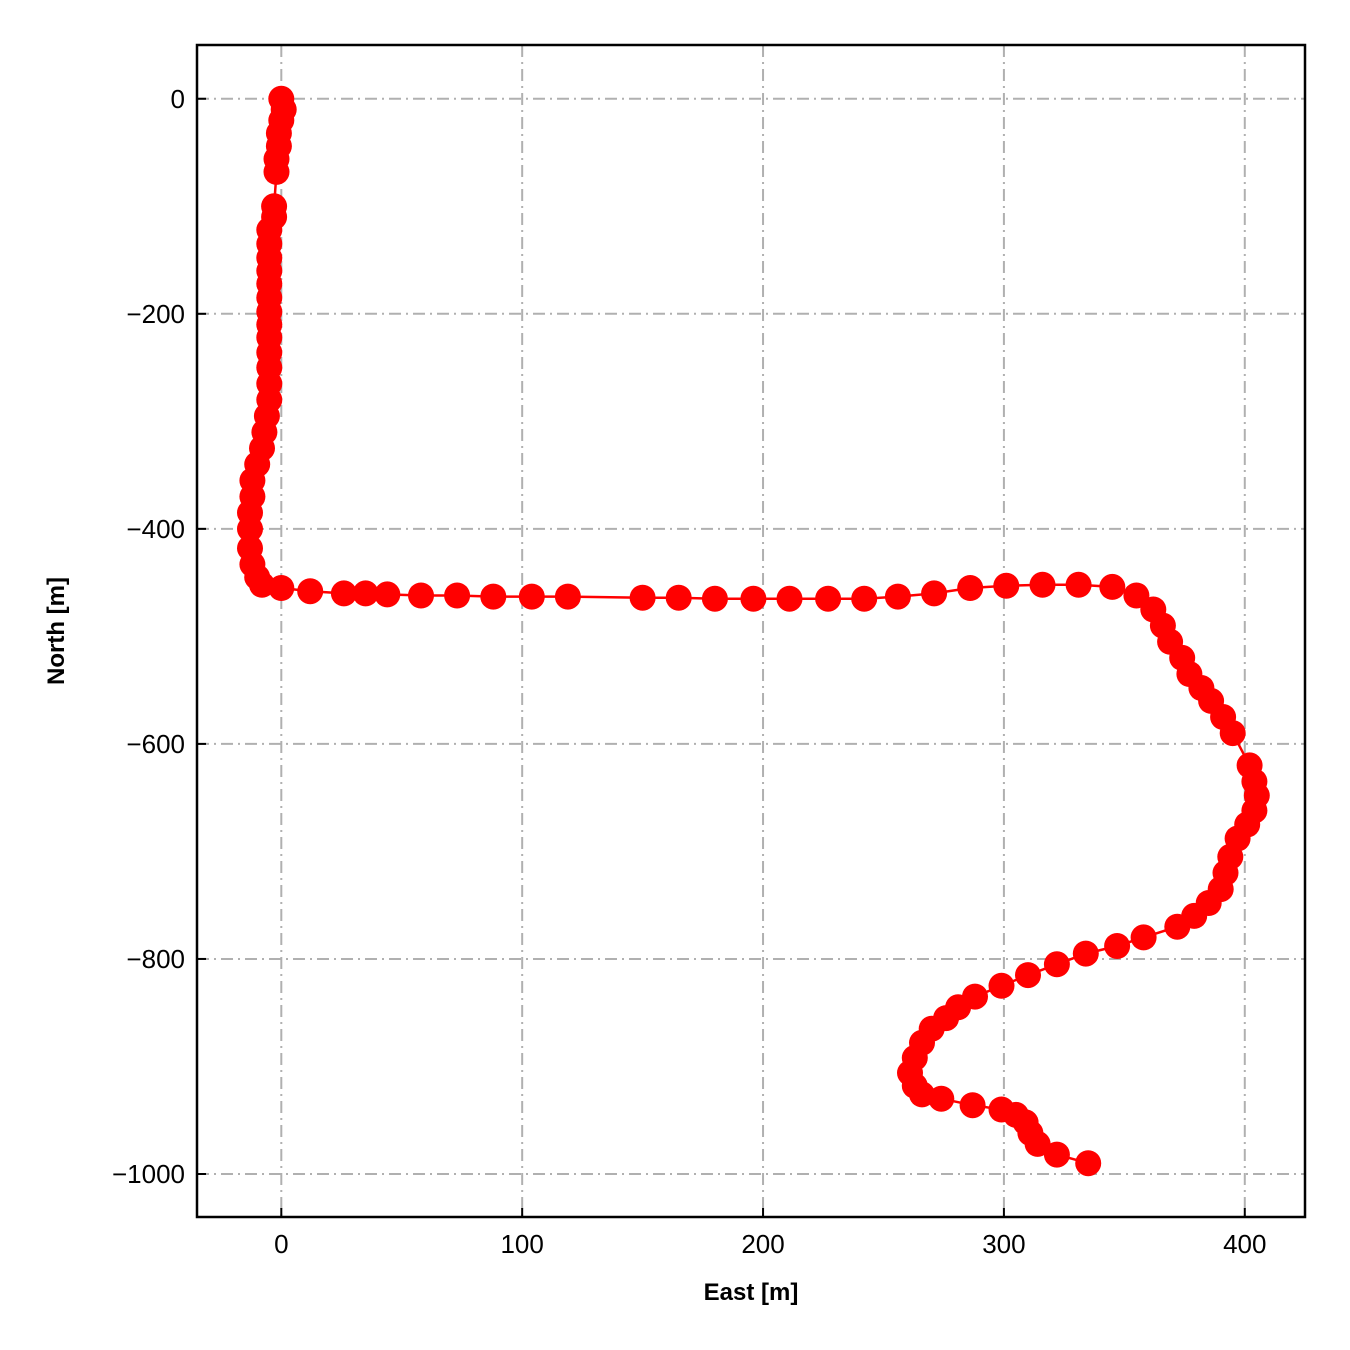 The image size is (1350, 1350). Describe the element at coordinates (1244, 1244) in the screenshot. I see `x-tick-label: 400` at that location.